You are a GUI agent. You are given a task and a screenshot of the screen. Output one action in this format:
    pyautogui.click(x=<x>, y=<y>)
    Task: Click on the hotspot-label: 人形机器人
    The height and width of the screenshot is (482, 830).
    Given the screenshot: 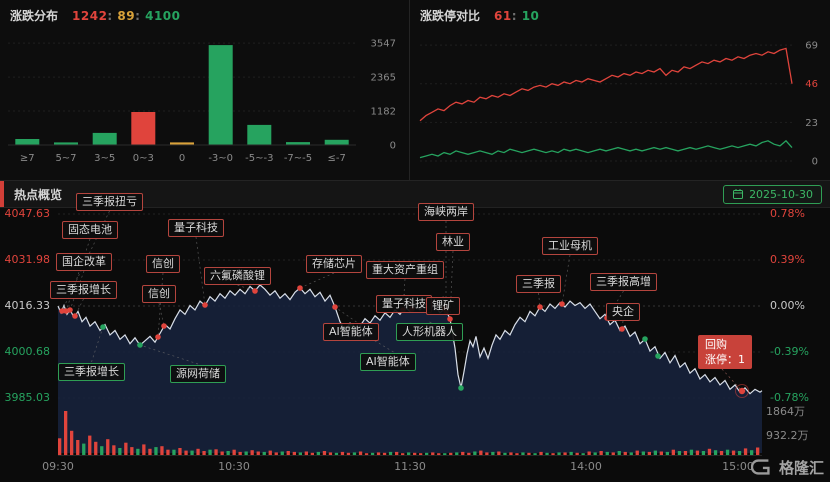 What is the action you would take?
    pyautogui.click(x=429, y=332)
    